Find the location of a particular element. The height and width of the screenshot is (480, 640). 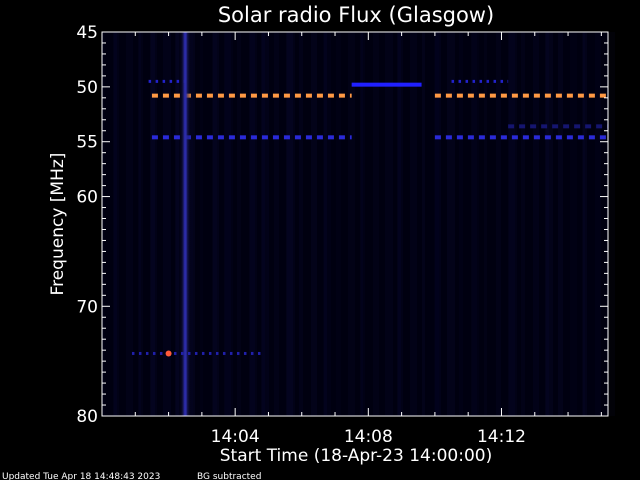

x-tick-label: 14:12 is located at coordinates (501, 437).